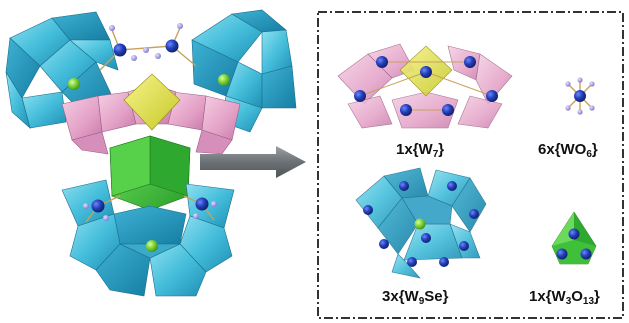  I want to click on label-wo6-rest: }, so click(594, 149).